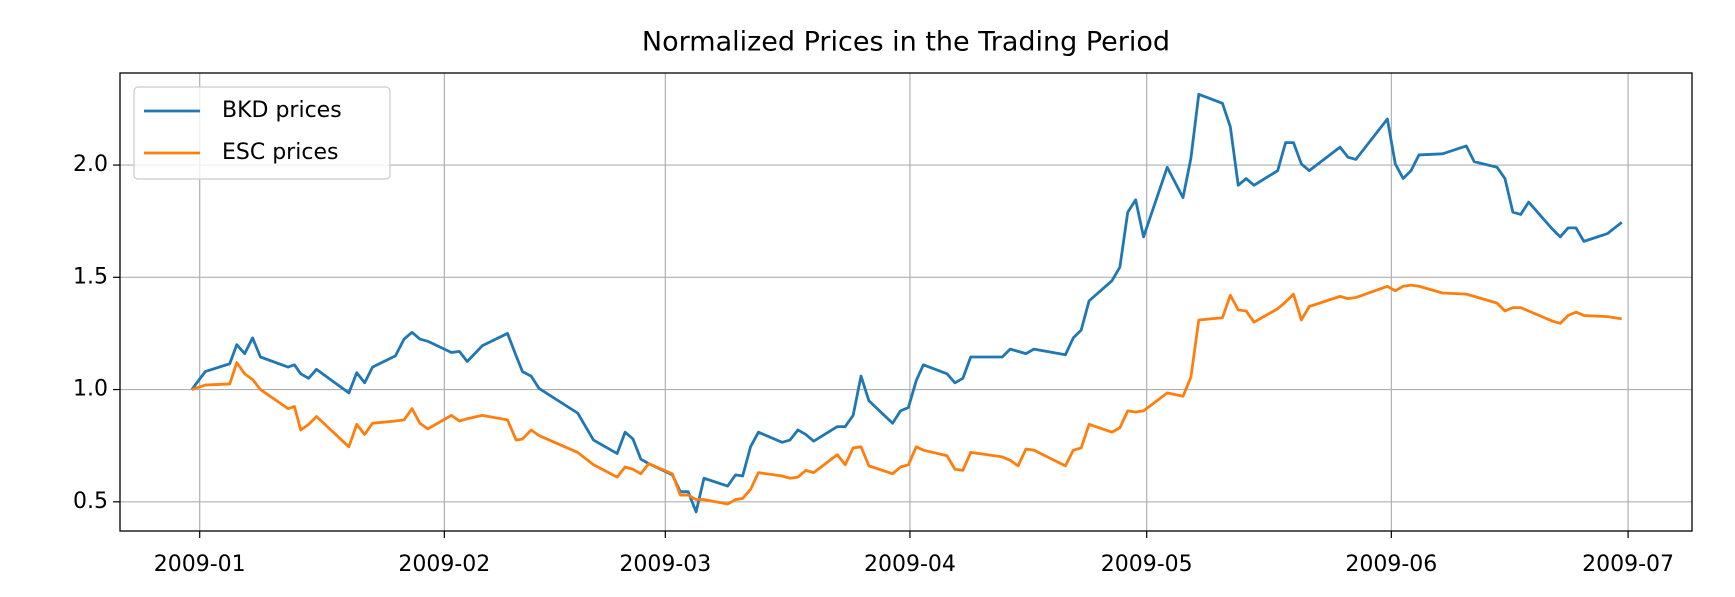 The height and width of the screenshot is (597, 1735). What do you see at coordinates (282, 110) in the screenshot?
I see `legend-label: BKD prices` at bounding box center [282, 110].